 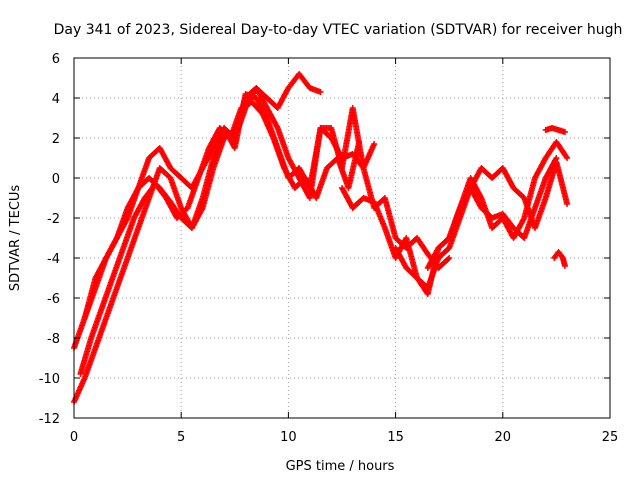 What do you see at coordinates (49, 419) in the screenshot?
I see `y-tick-label: -12` at bounding box center [49, 419].